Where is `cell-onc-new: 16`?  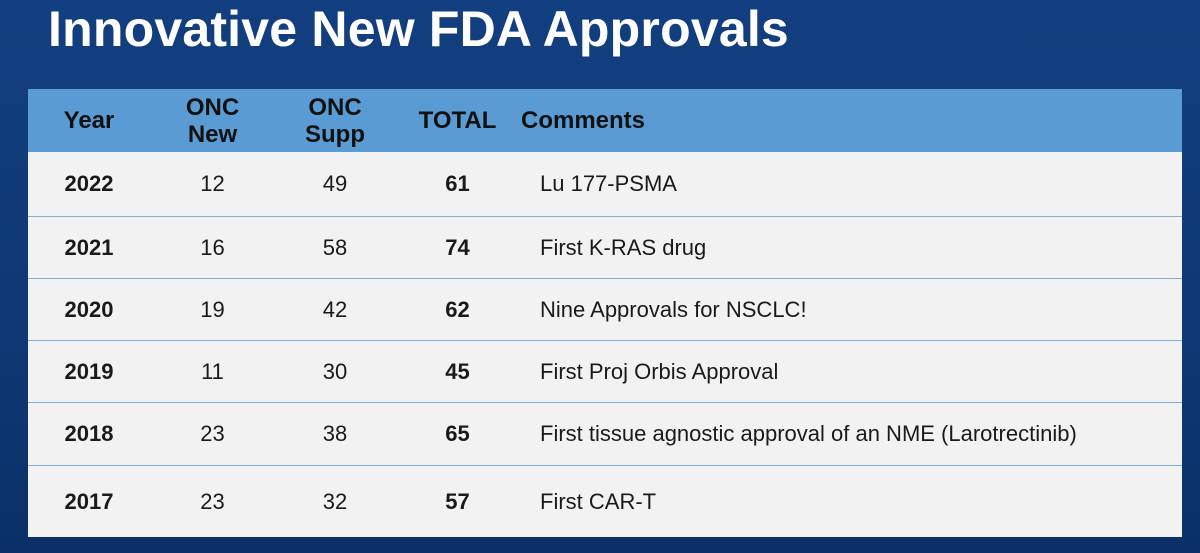
cell-onc-new: 16 is located at coordinates (212, 247).